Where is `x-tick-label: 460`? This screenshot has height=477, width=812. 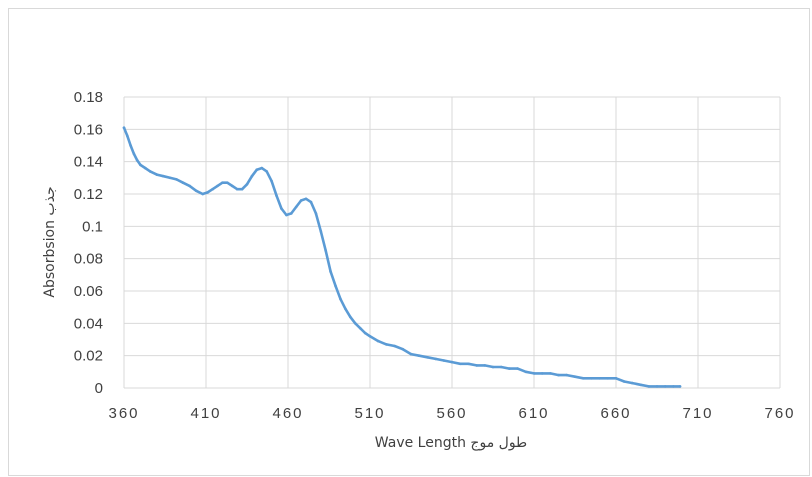 x-tick-label: 460 is located at coordinates (287, 413).